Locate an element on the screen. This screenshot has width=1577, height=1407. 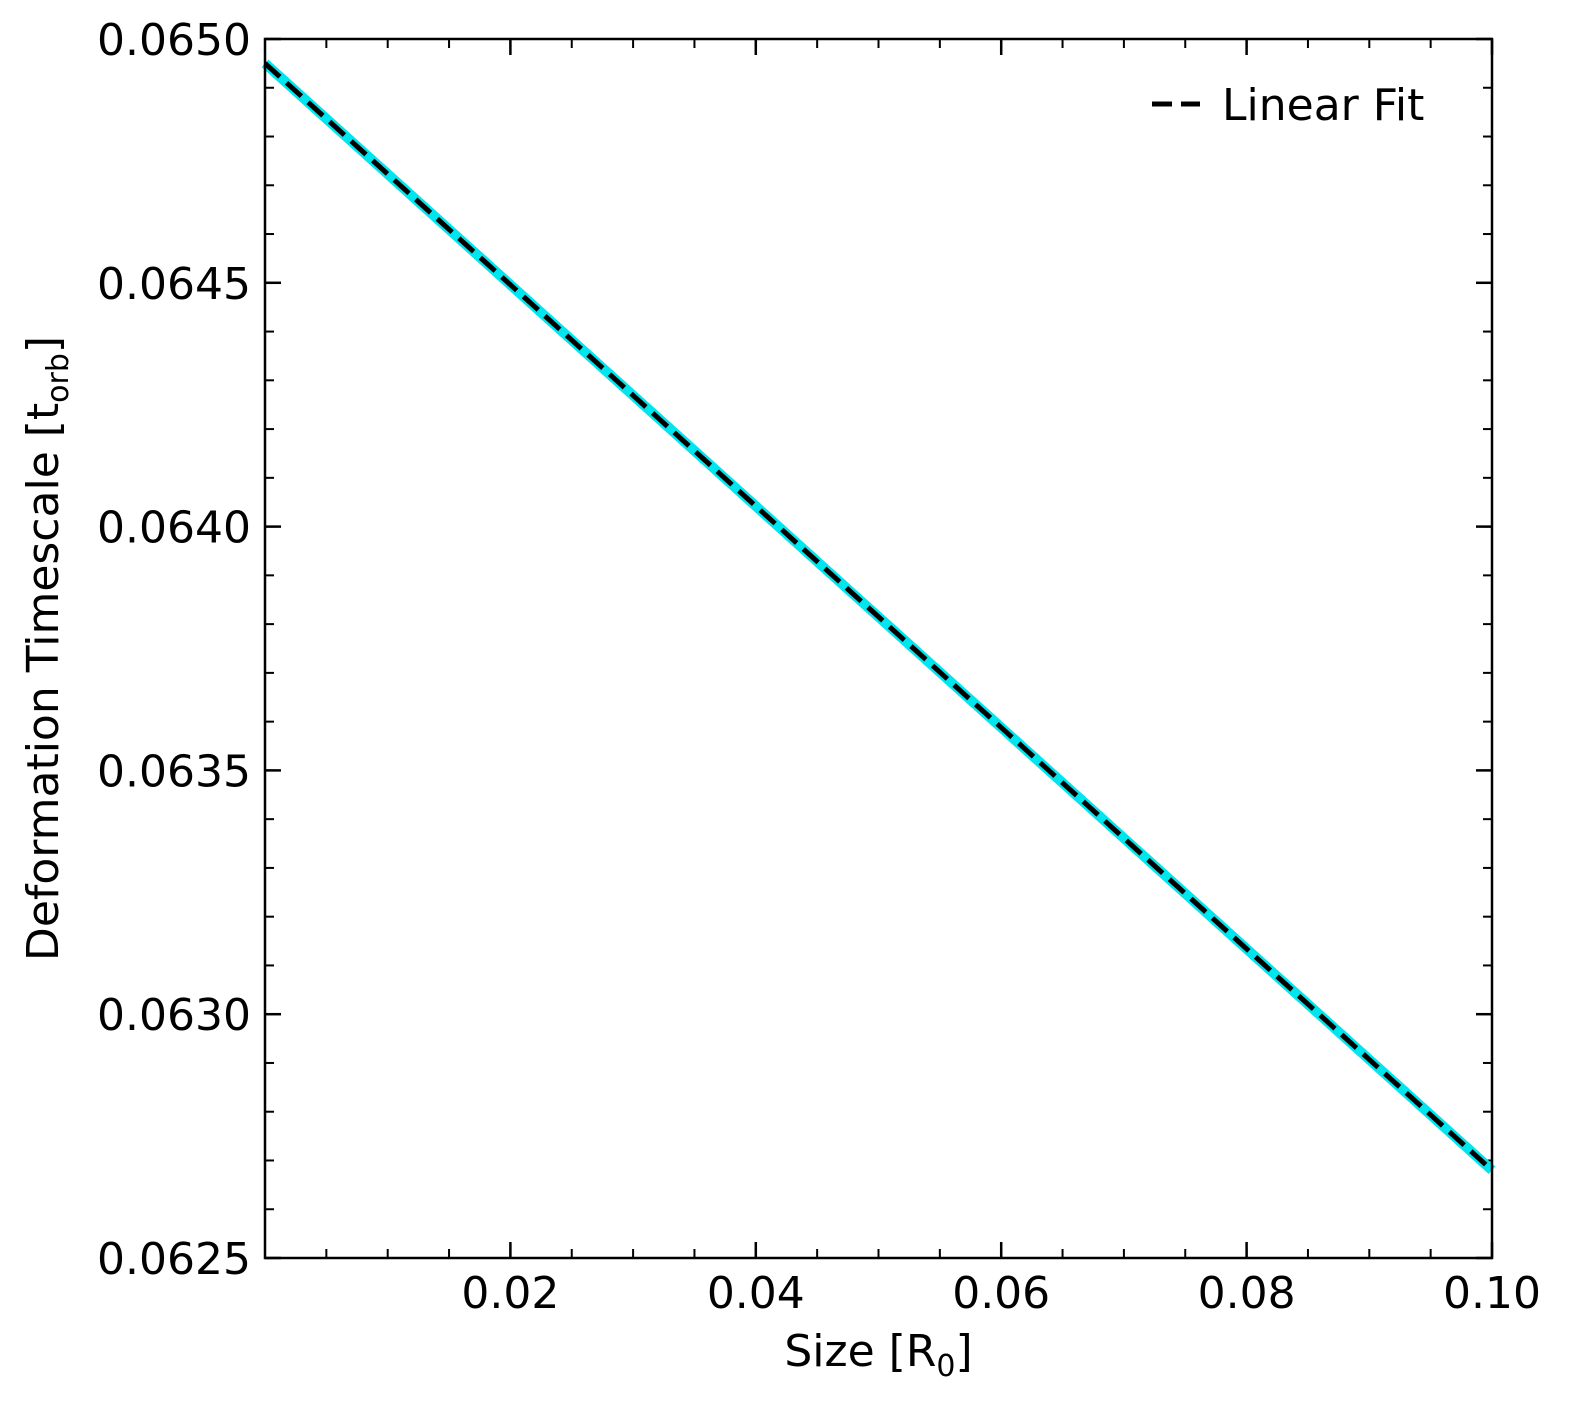
legend-label-linear-fit: Linear Fit is located at coordinates (1323, 105).